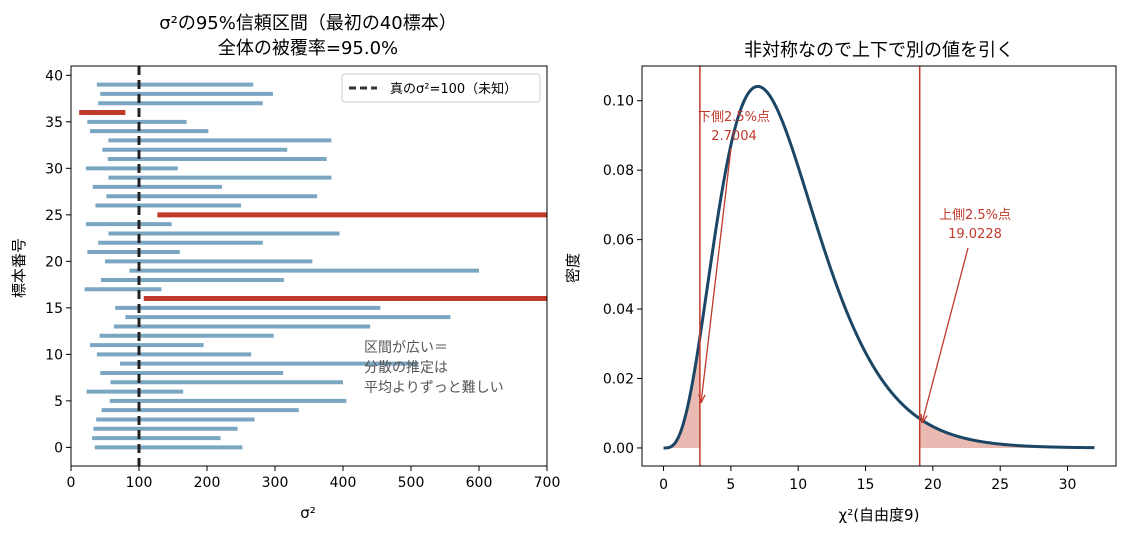  I want to click on left-legend: 真のσ²=100（未知）, so click(441, 88).